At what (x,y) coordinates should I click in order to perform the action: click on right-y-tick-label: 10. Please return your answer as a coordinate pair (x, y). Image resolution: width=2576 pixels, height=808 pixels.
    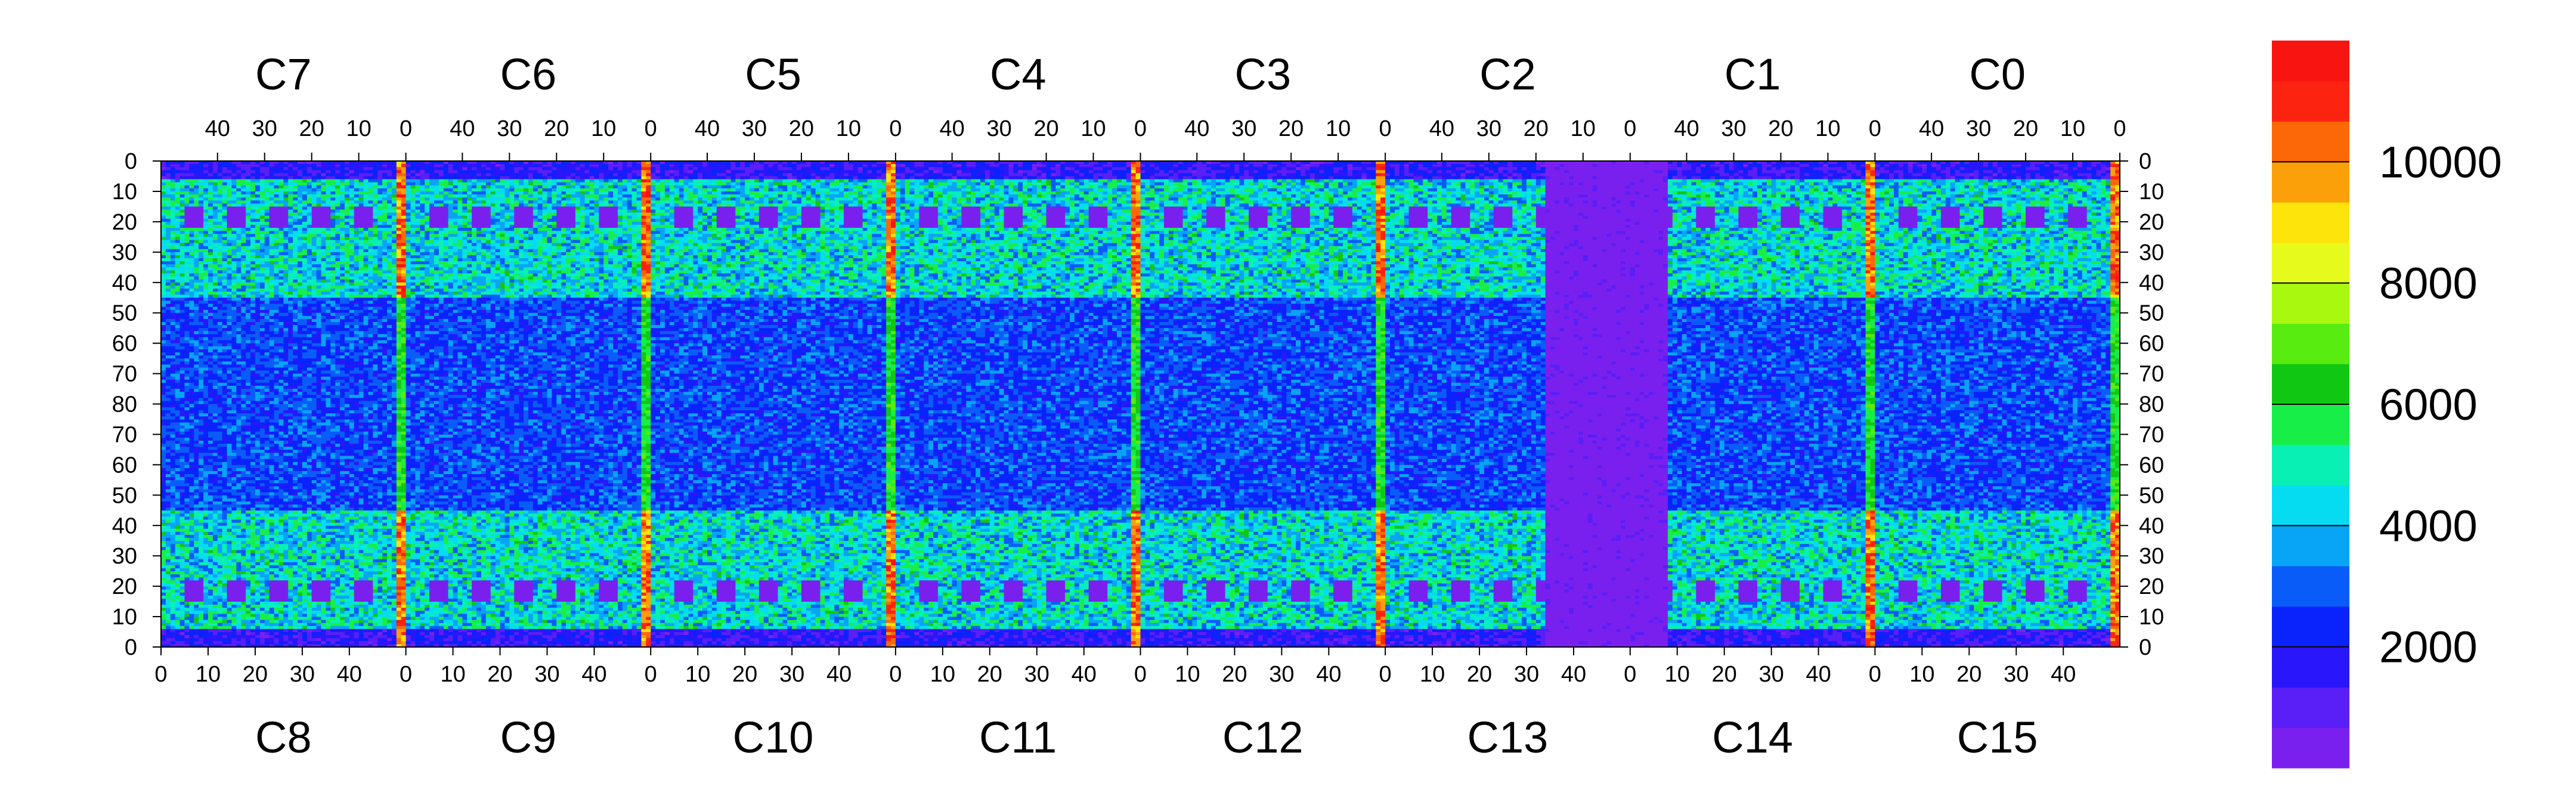
    Looking at the image, I should click on (2151, 617).